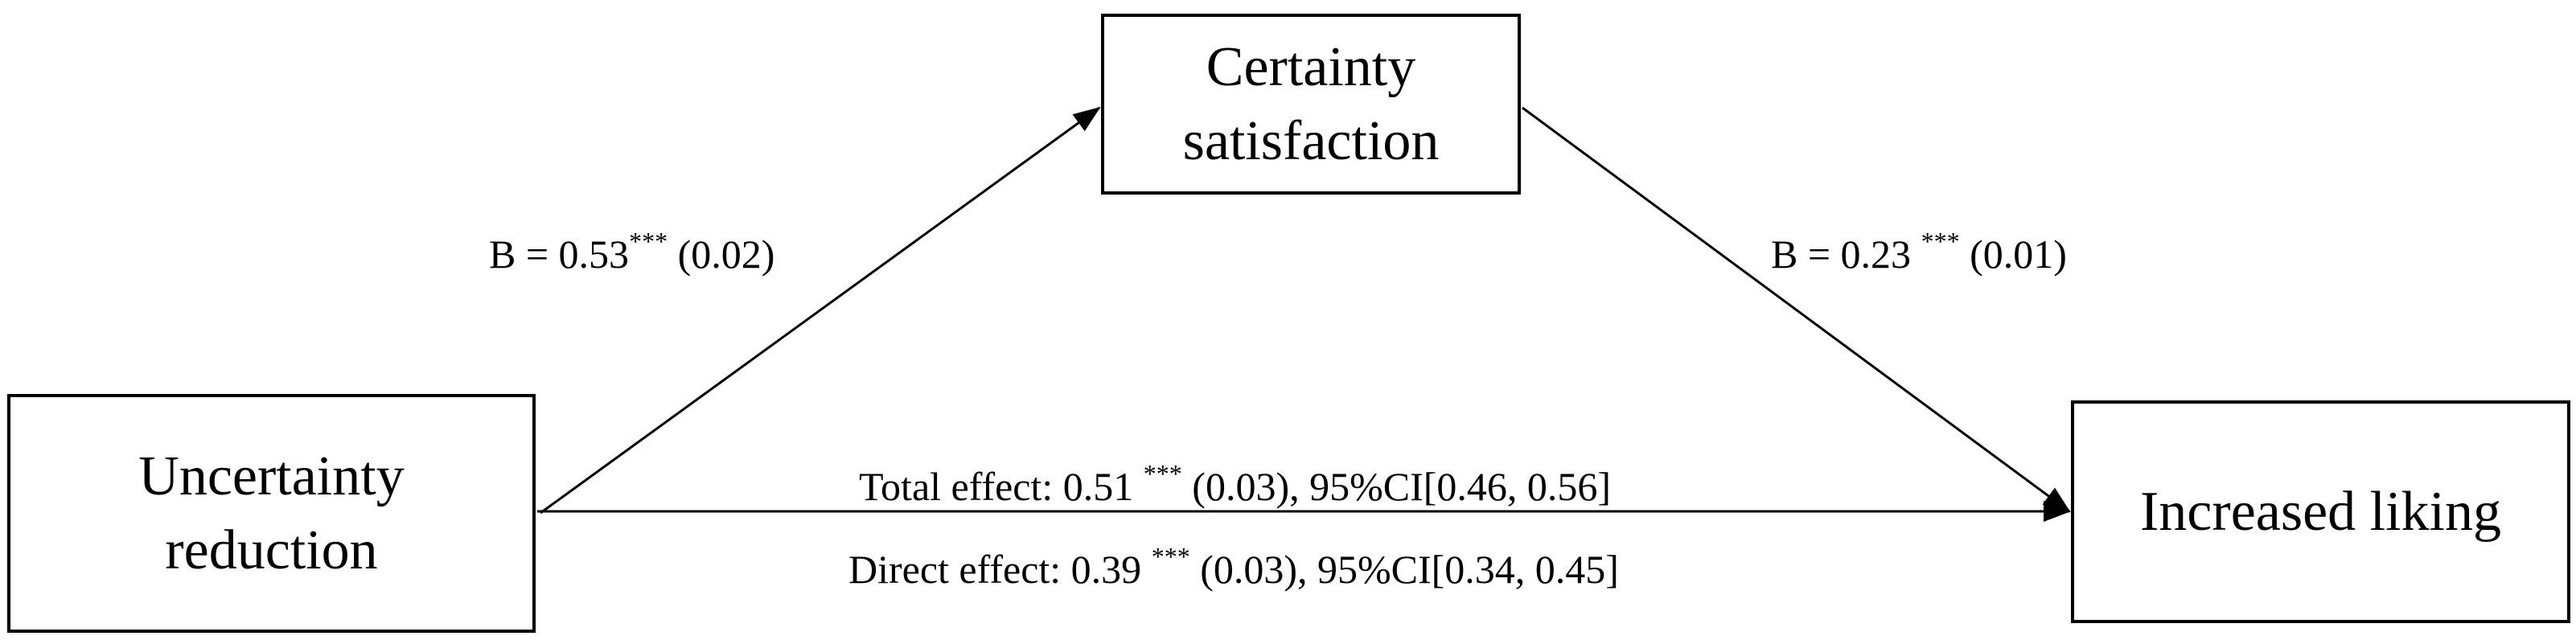 The image size is (2576, 640). What do you see at coordinates (1162, 473) in the screenshot?
I see `total-effect-significance: ***` at bounding box center [1162, 473].